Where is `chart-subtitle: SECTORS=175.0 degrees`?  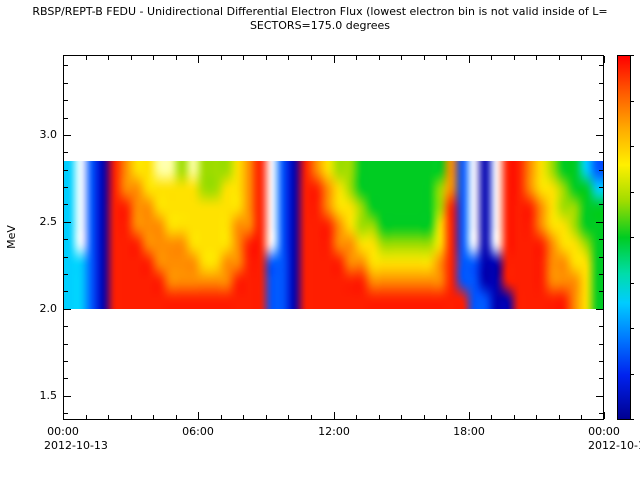 chart-subtitle: SECTORS=175.0 degrees is located at coordinates (320, 25).